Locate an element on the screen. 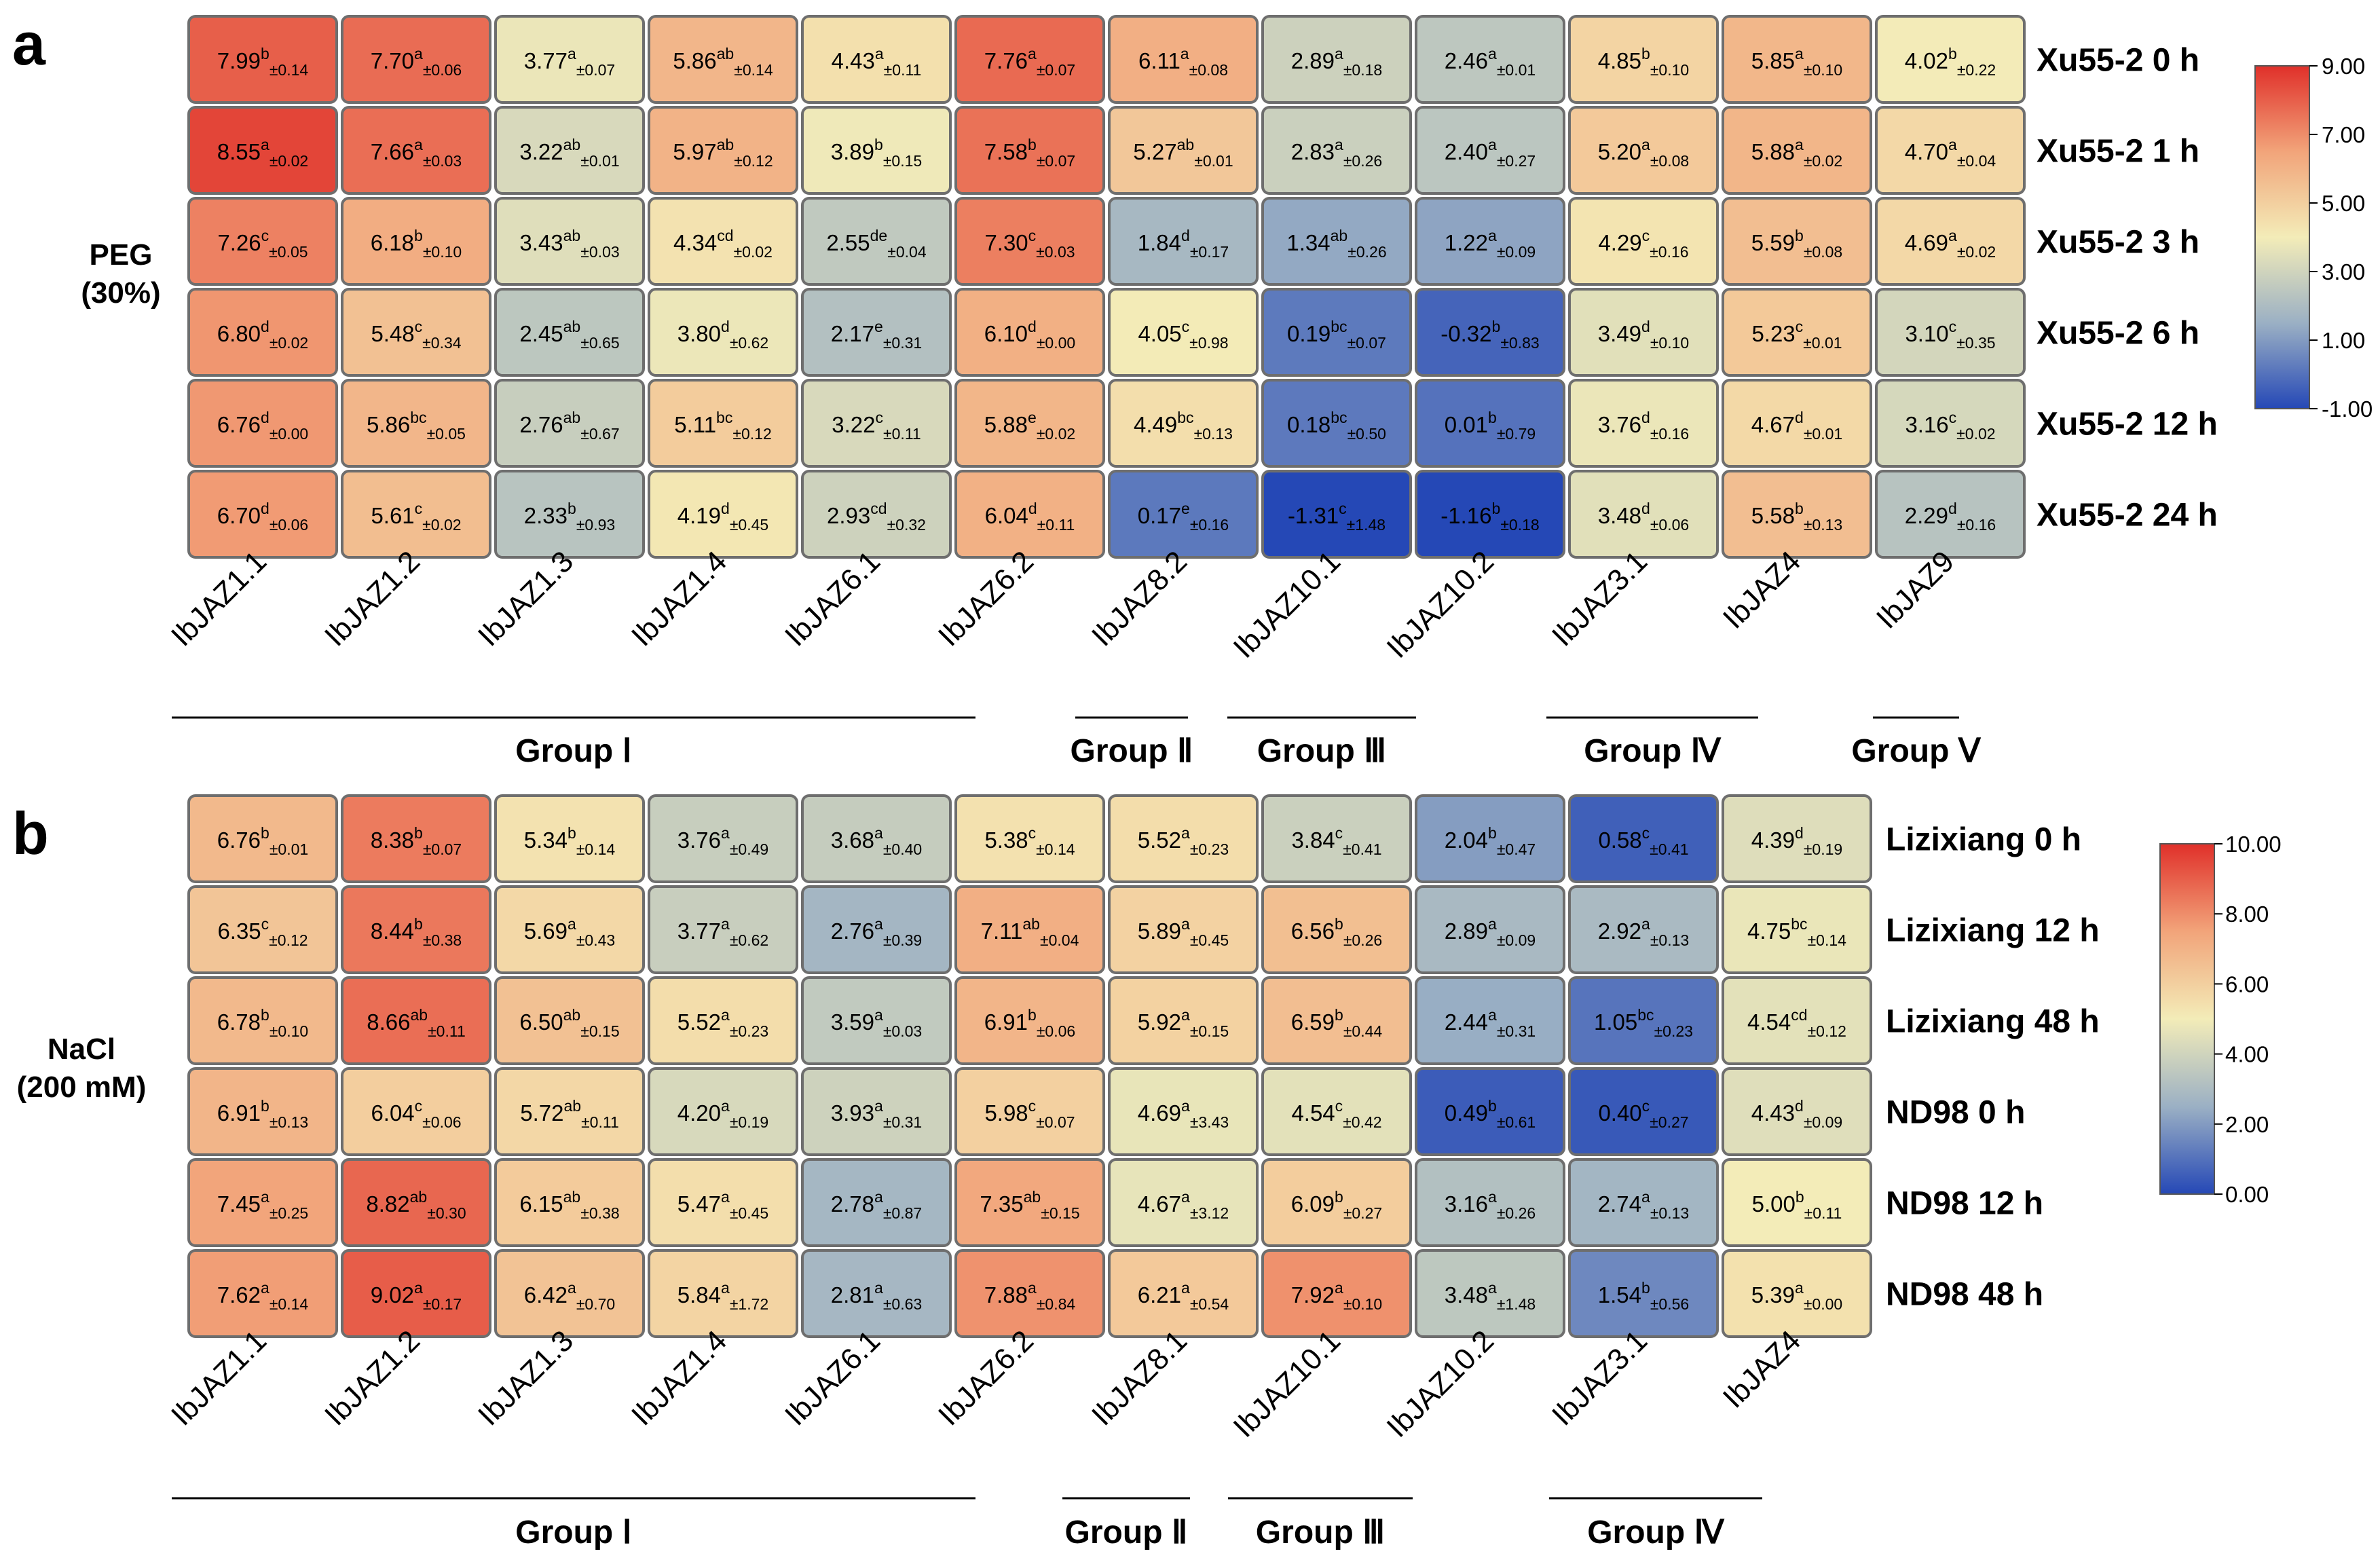  heatmap-cell: 3.77a±0.07 is located at coordinates (569, 59).